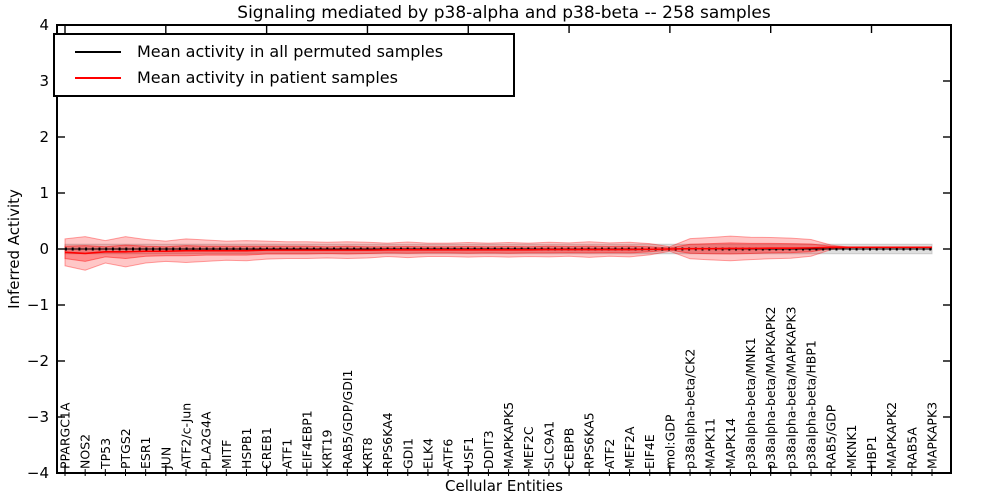 Image resolution: width=1000 pixels, height=500 pixels. I want to click on x-tick-label: RPS6KA4, so click(387, 440).